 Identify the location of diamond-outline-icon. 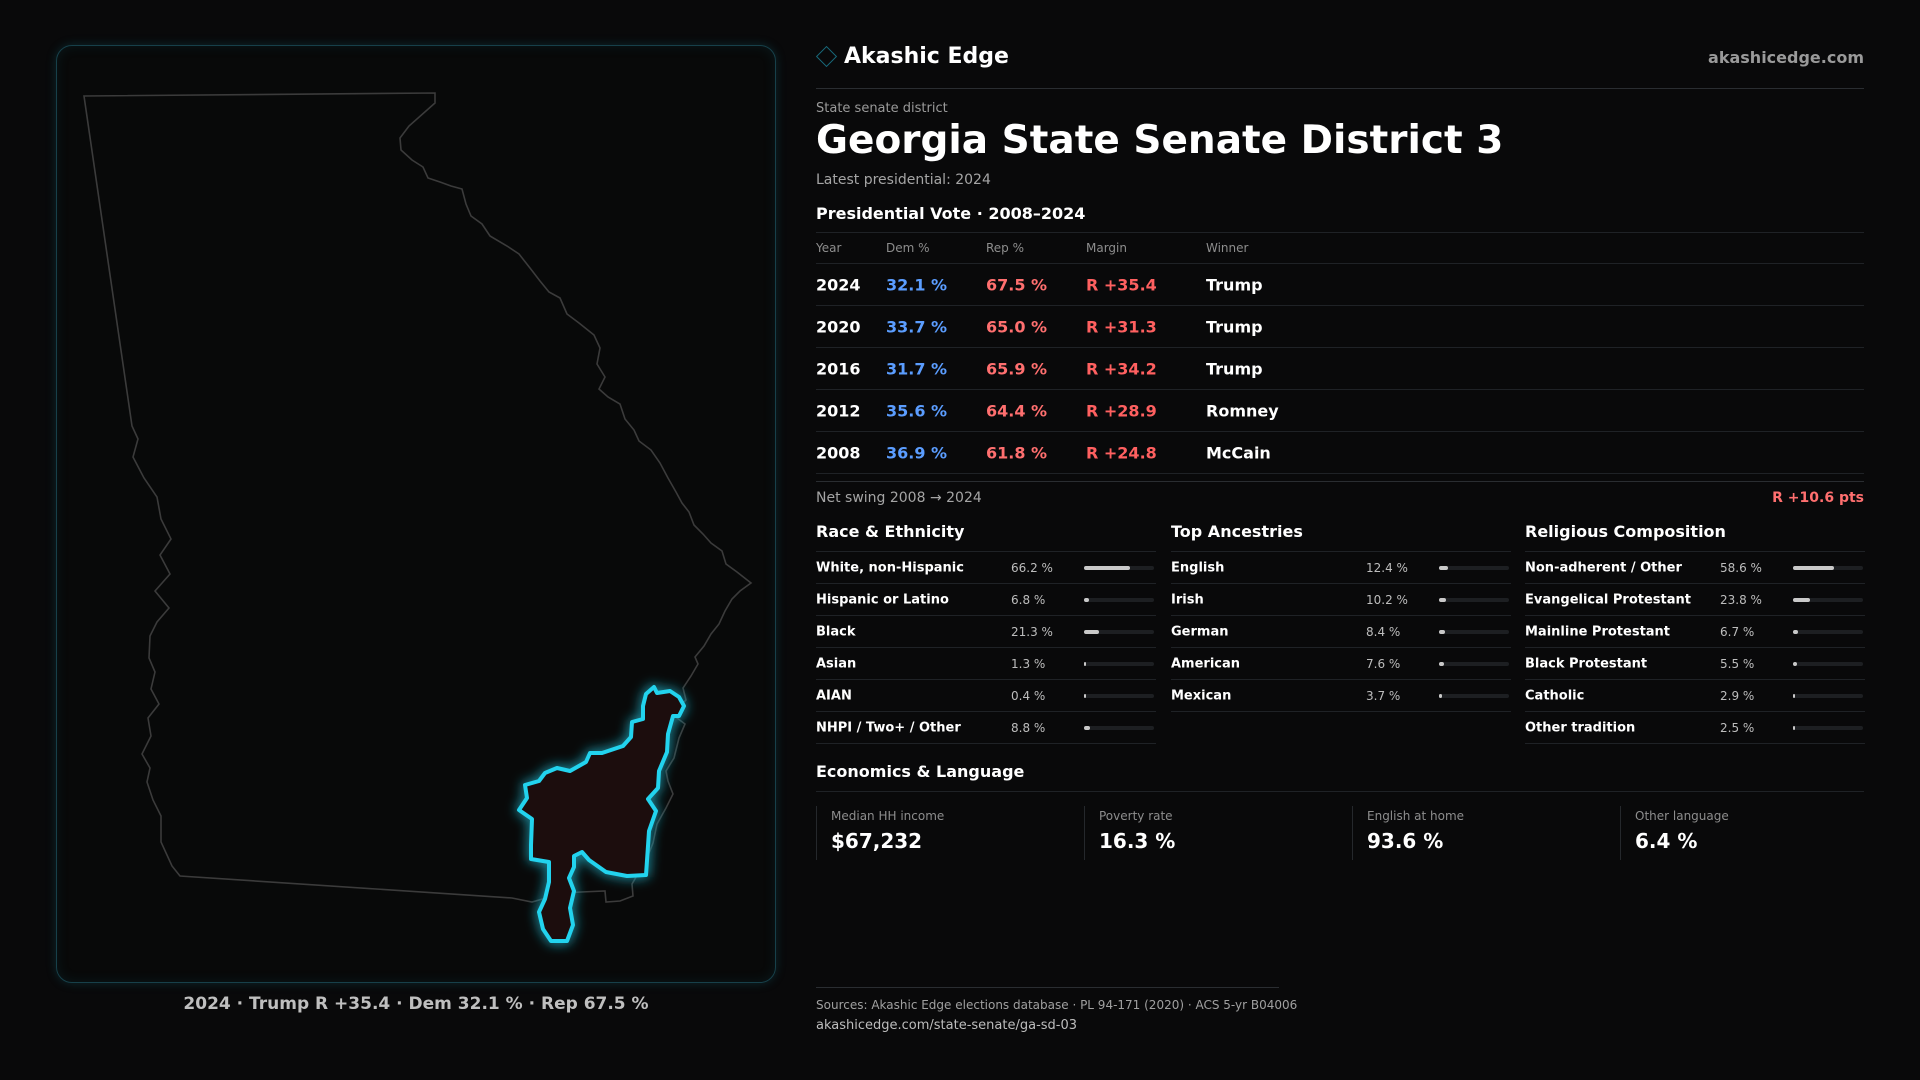
(826, 56).